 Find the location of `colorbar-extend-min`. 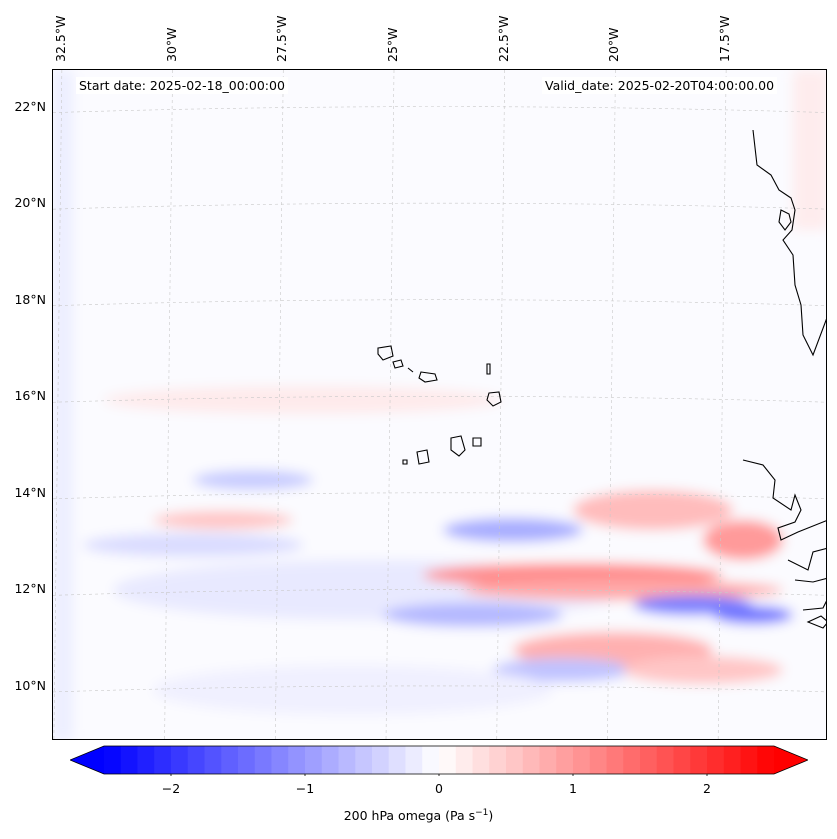

colorbar-extend-min is located at coordinates (87, 760).